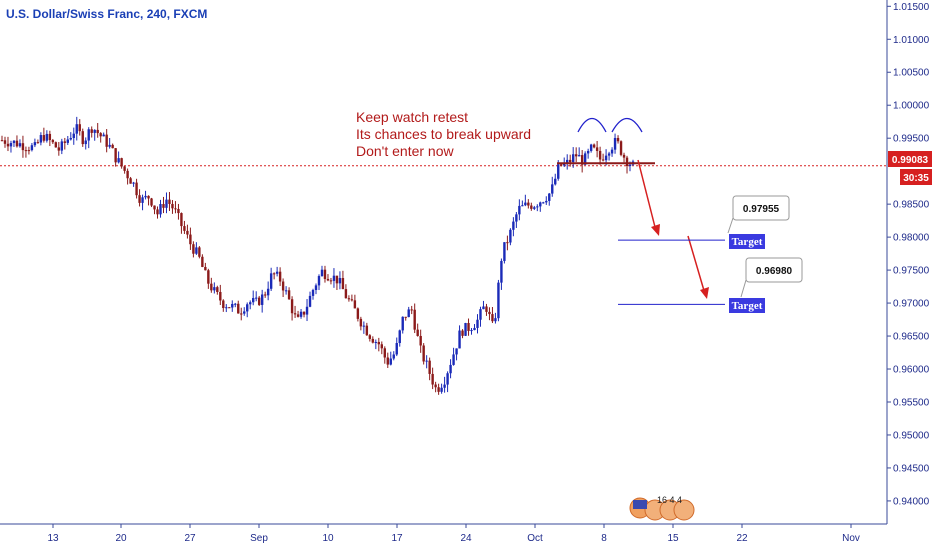 The width and height of the screenshot is (932, 550). I want to click on note-line-1: Keep watch retest, so click(412, 117).